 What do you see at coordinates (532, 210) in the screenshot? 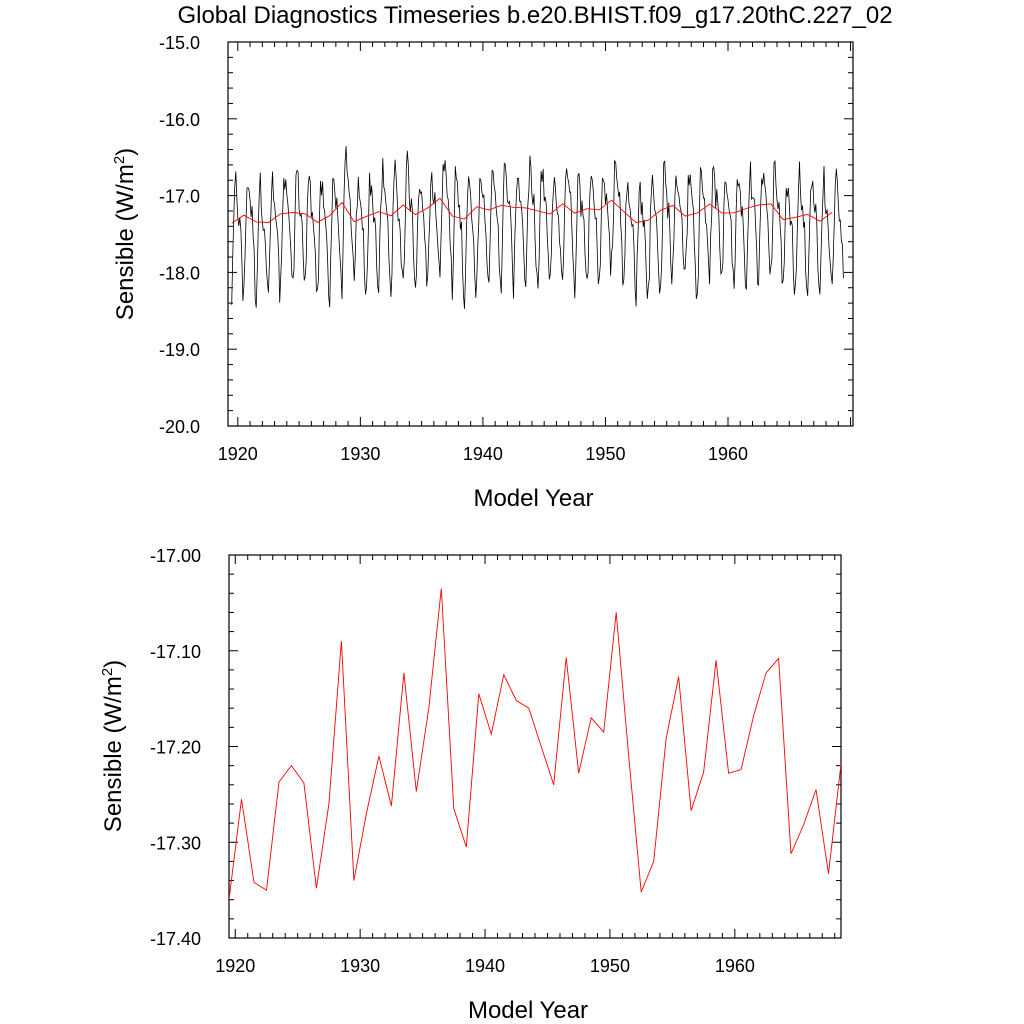
I see `annual-mean-line` at bounding box center [532, 210].